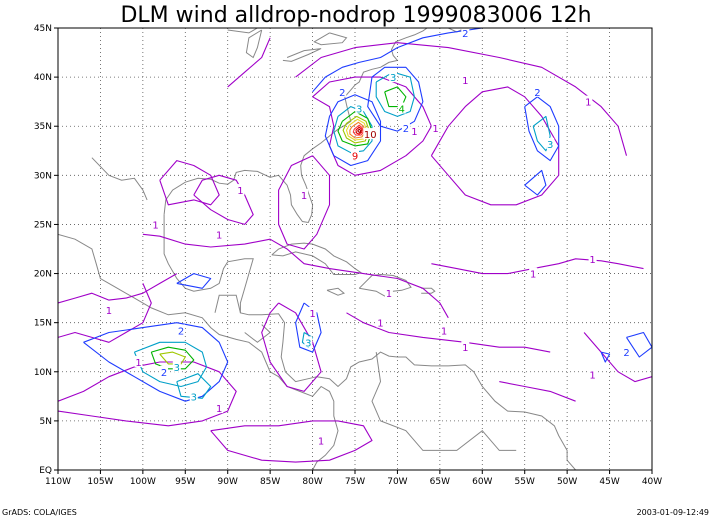 The image size is (712, 519). Describe the element at coordinates (525, 482) in the screenshot. I see `longitude-tick-label: 55W` at that location.